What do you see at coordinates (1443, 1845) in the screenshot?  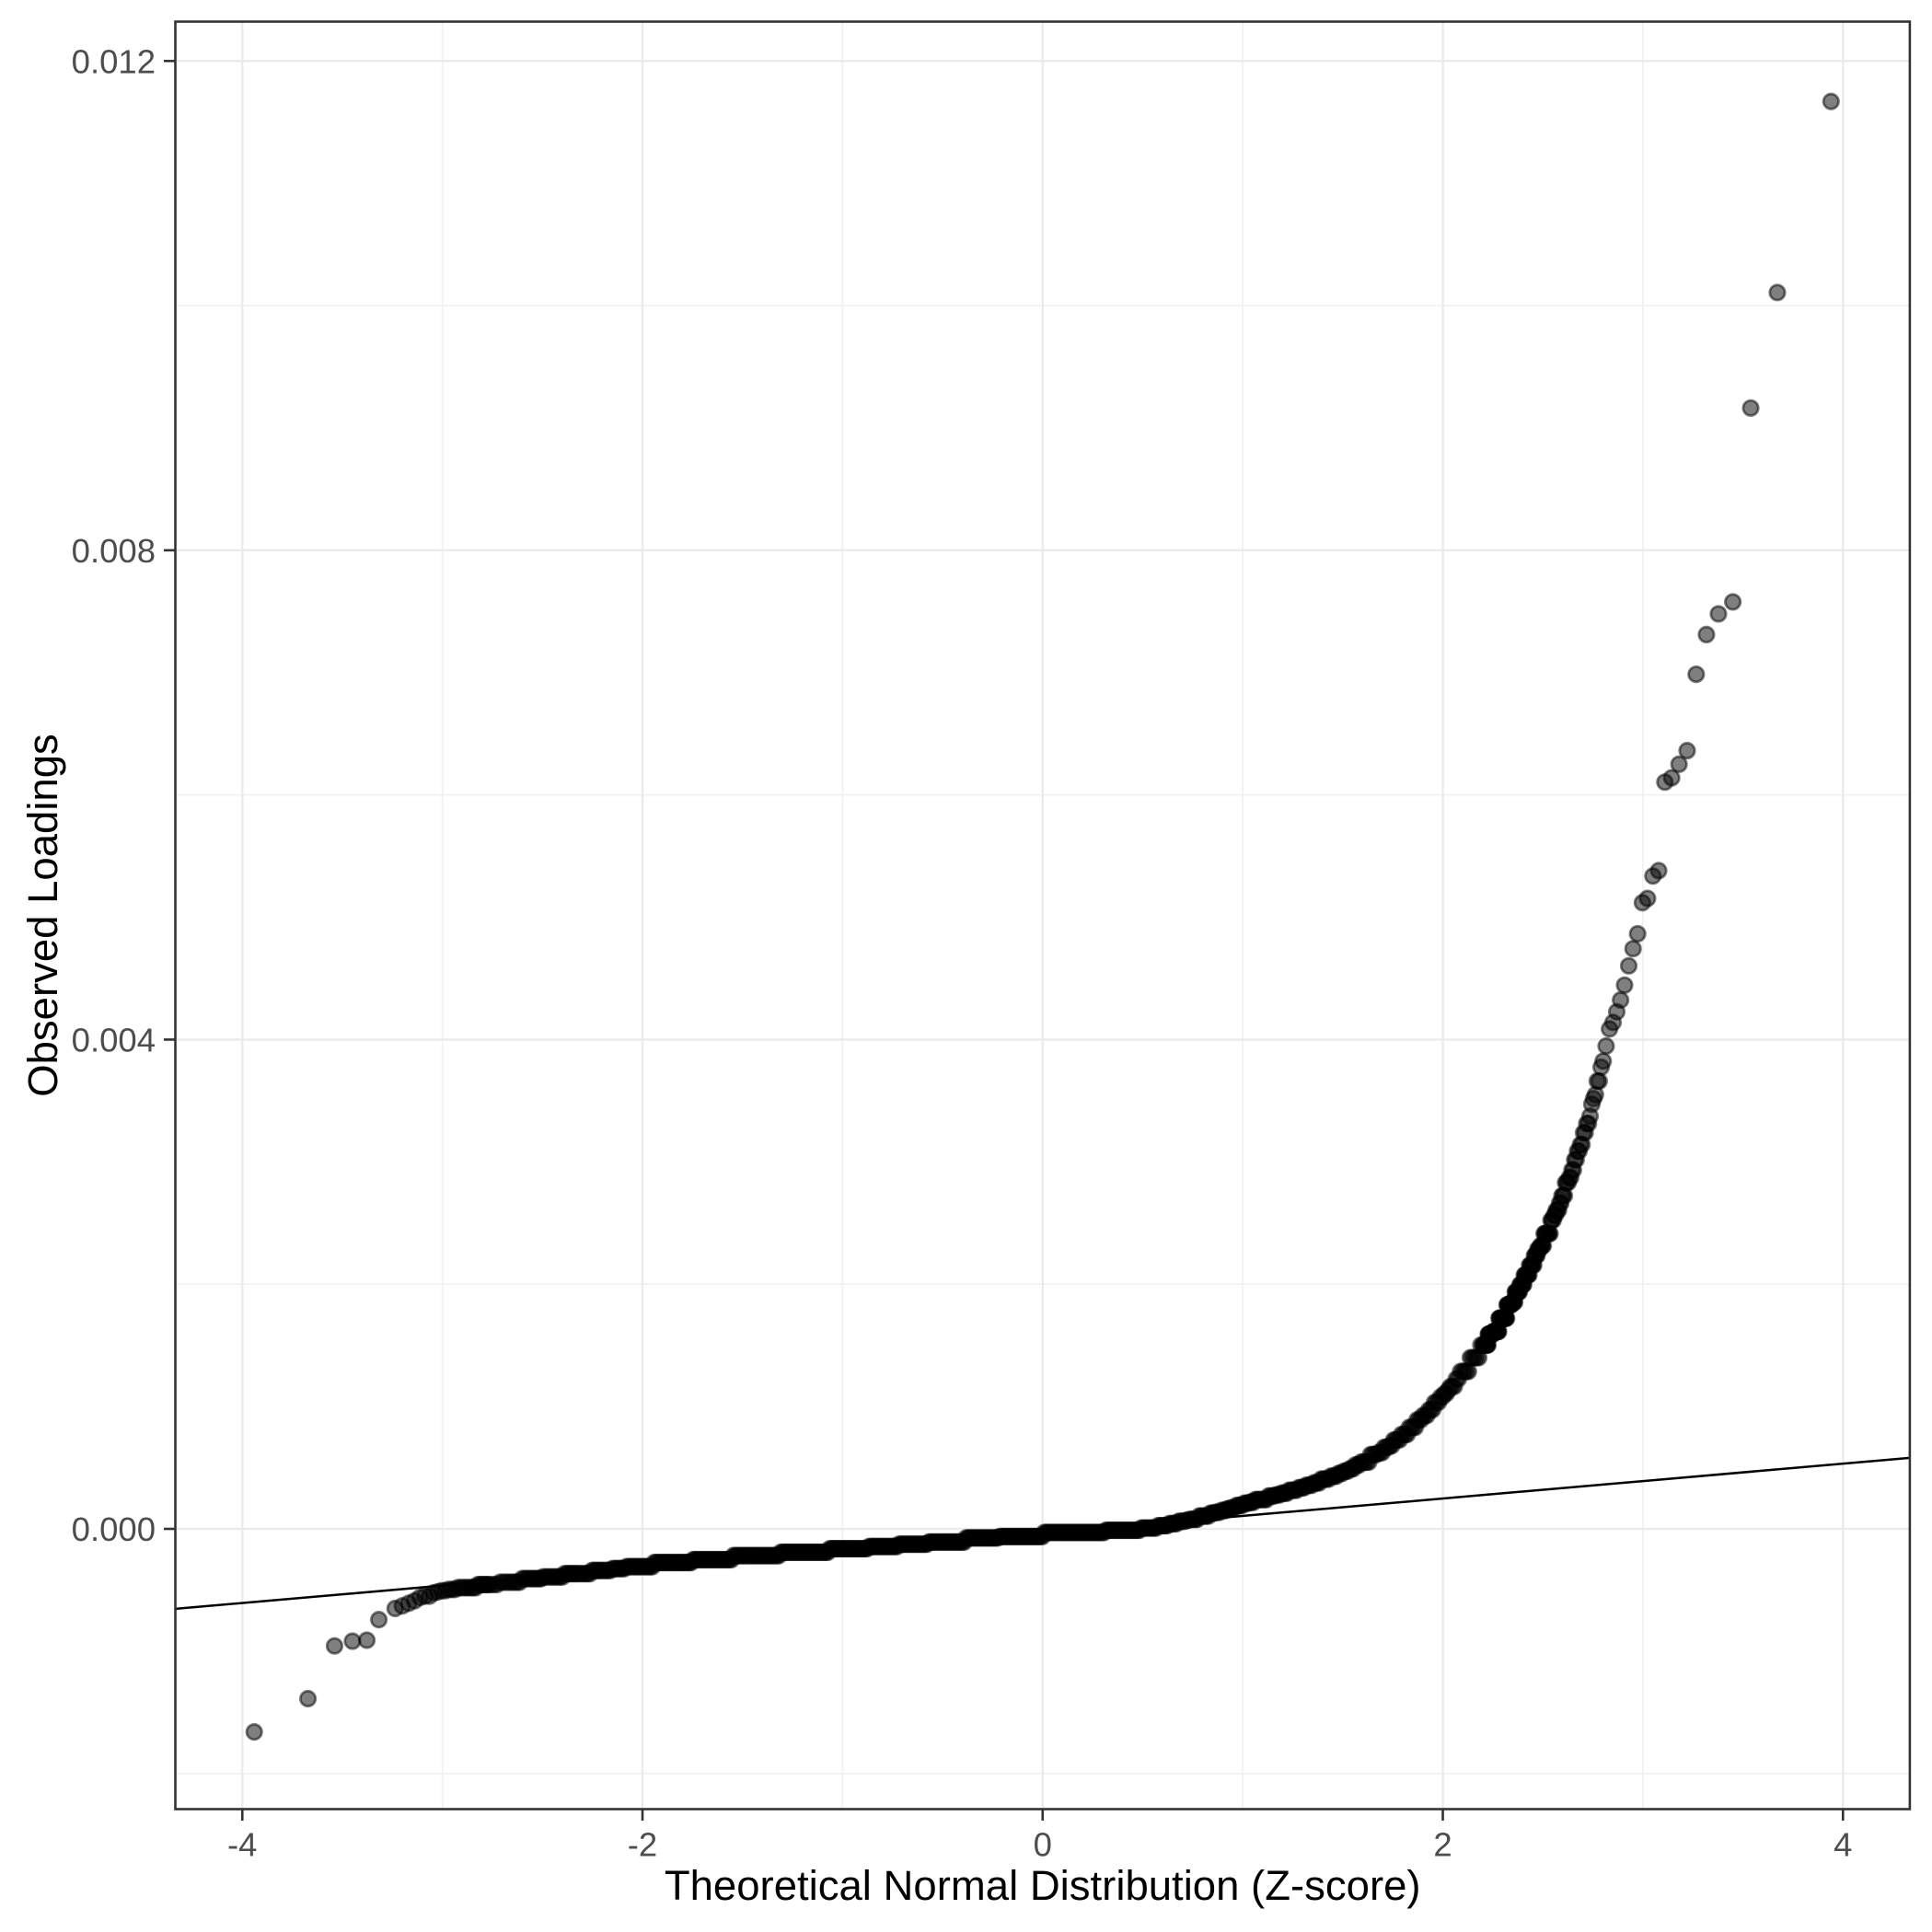 I see `x-axis-tick-label: 2` at bounding box center [1443, 1845].